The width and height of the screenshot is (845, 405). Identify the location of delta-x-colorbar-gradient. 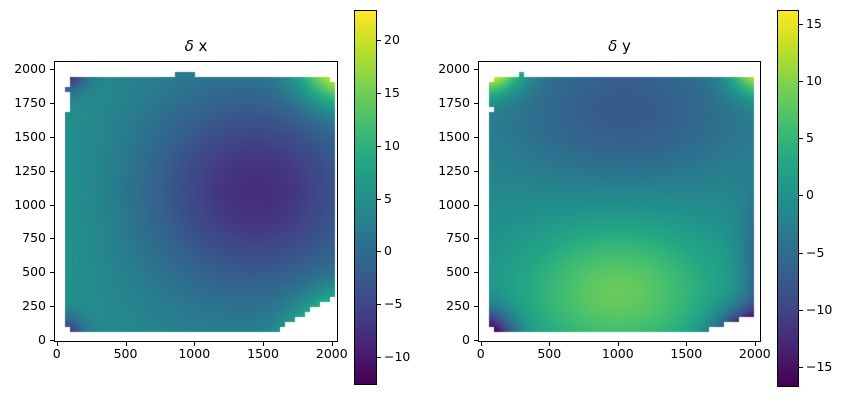
(365, 197).